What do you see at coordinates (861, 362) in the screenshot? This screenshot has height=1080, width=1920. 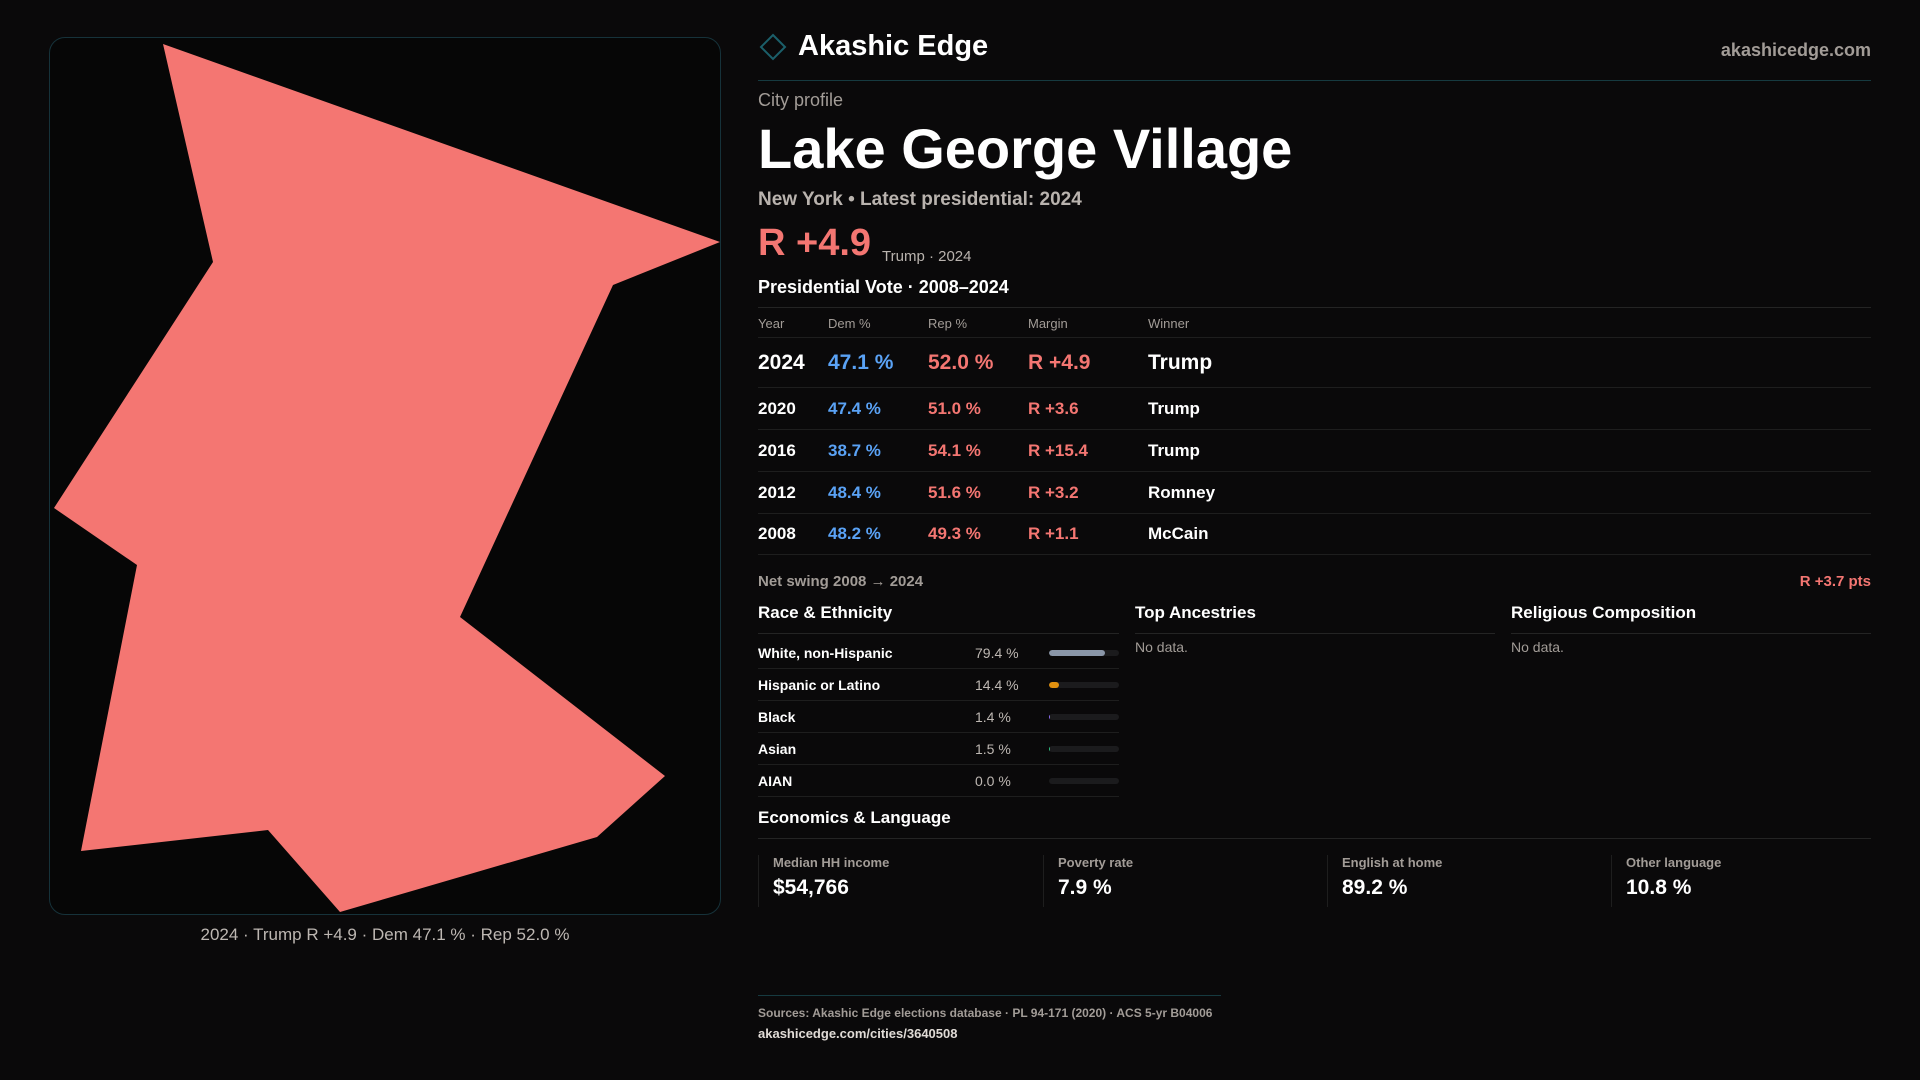 I see `vote-dem: 47.1 %` at bounding box center [861, 362].